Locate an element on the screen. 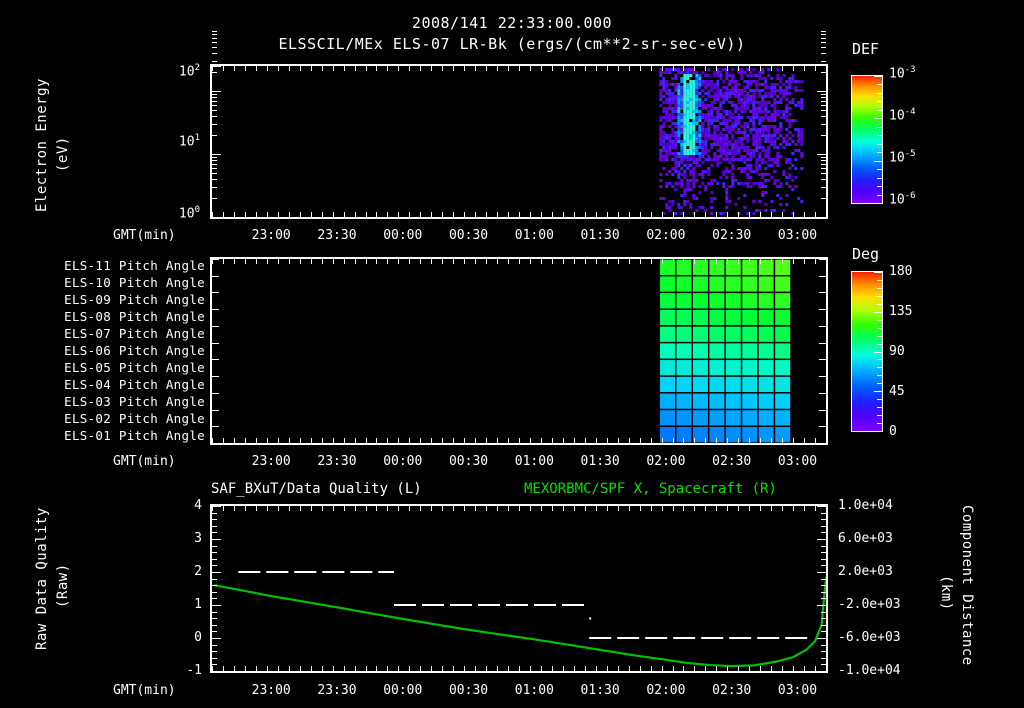  panel3-lineplot is located at coordinates (519, 588).